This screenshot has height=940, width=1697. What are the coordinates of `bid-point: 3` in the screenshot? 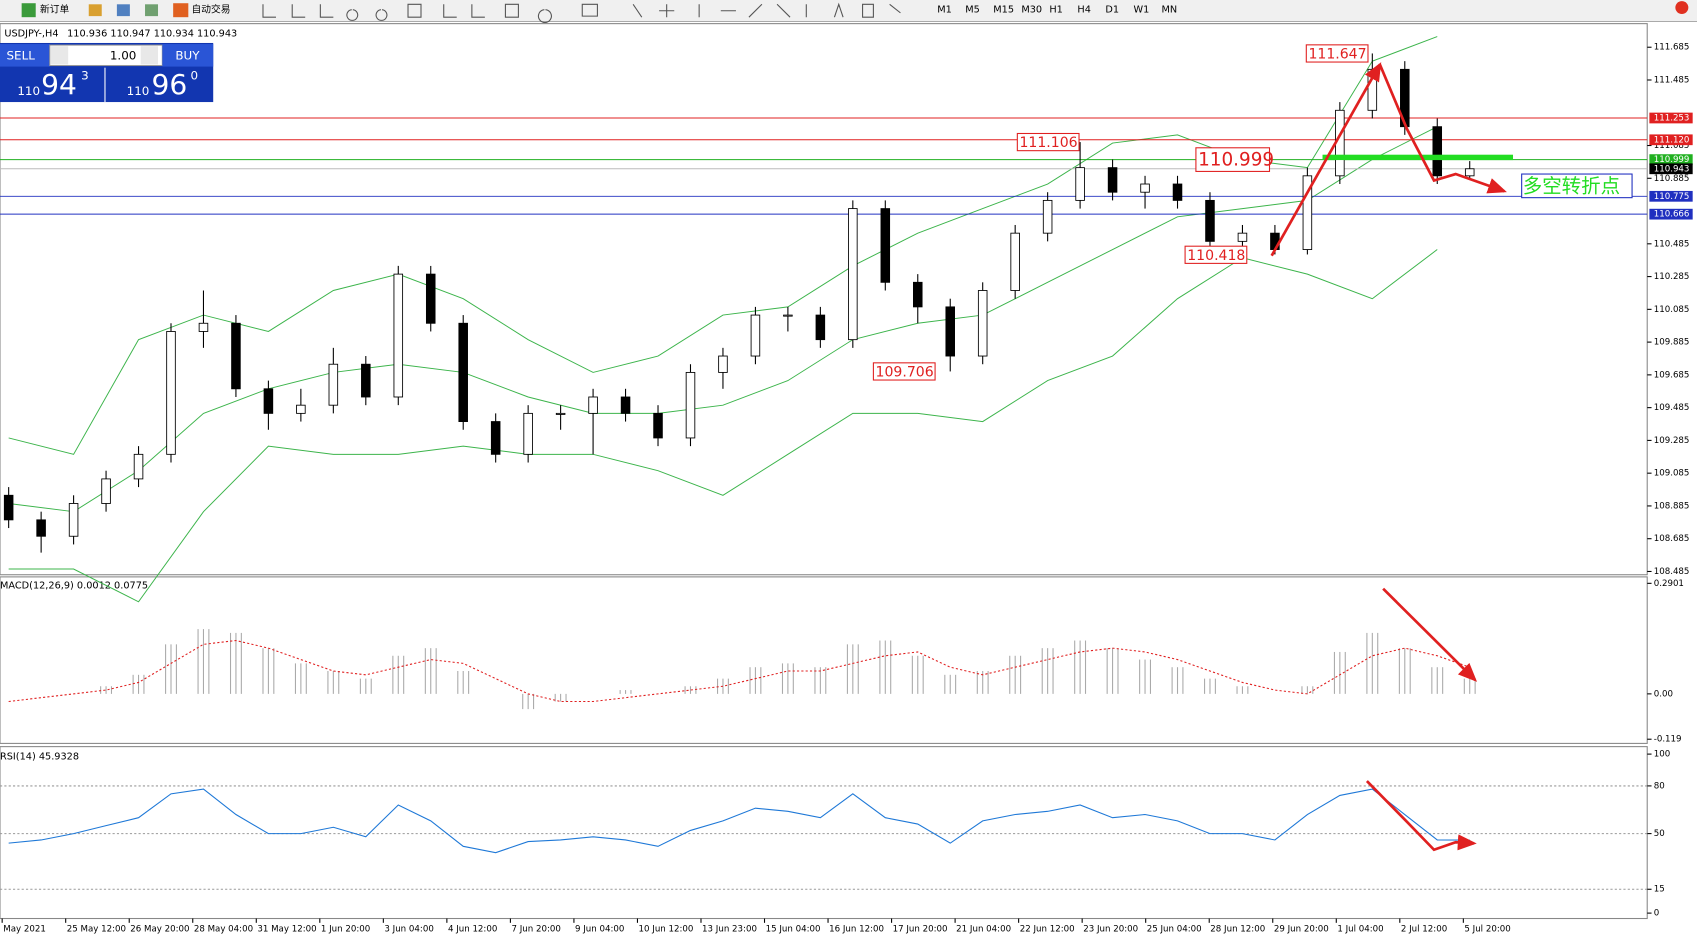 It's located at (85, 76).